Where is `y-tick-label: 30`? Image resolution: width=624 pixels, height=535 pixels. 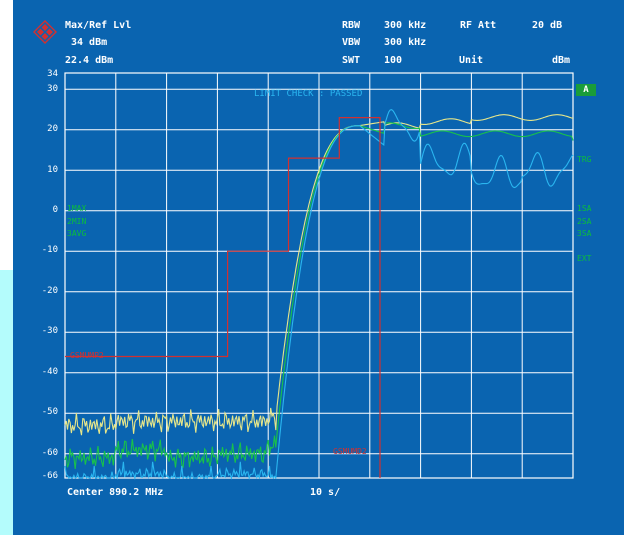 y-tick-label: 30 is located at coordinates (52, 89).